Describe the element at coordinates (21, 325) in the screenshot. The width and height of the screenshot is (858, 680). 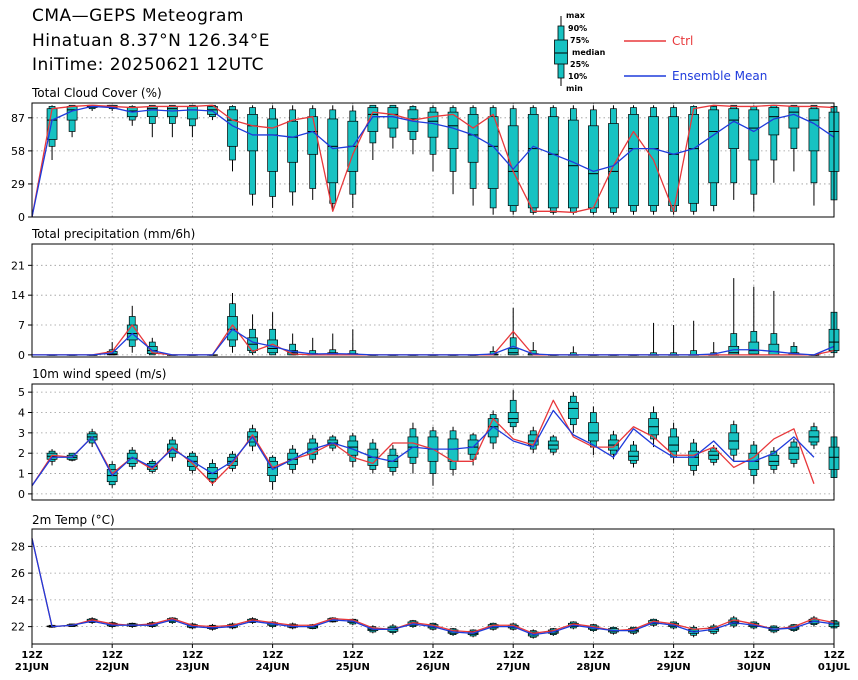
I see `y-tick-label: 7` at that location.